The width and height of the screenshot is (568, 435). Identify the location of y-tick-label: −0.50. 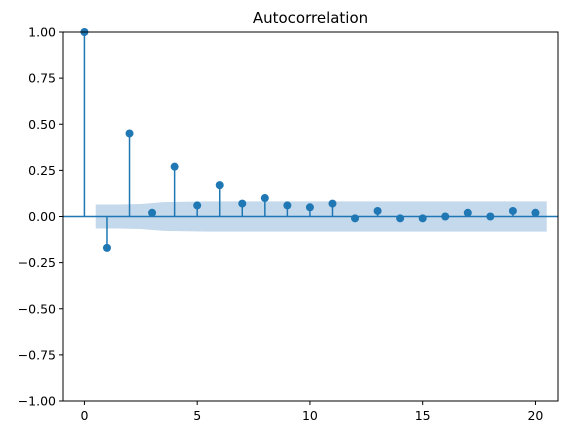
(37, 308).